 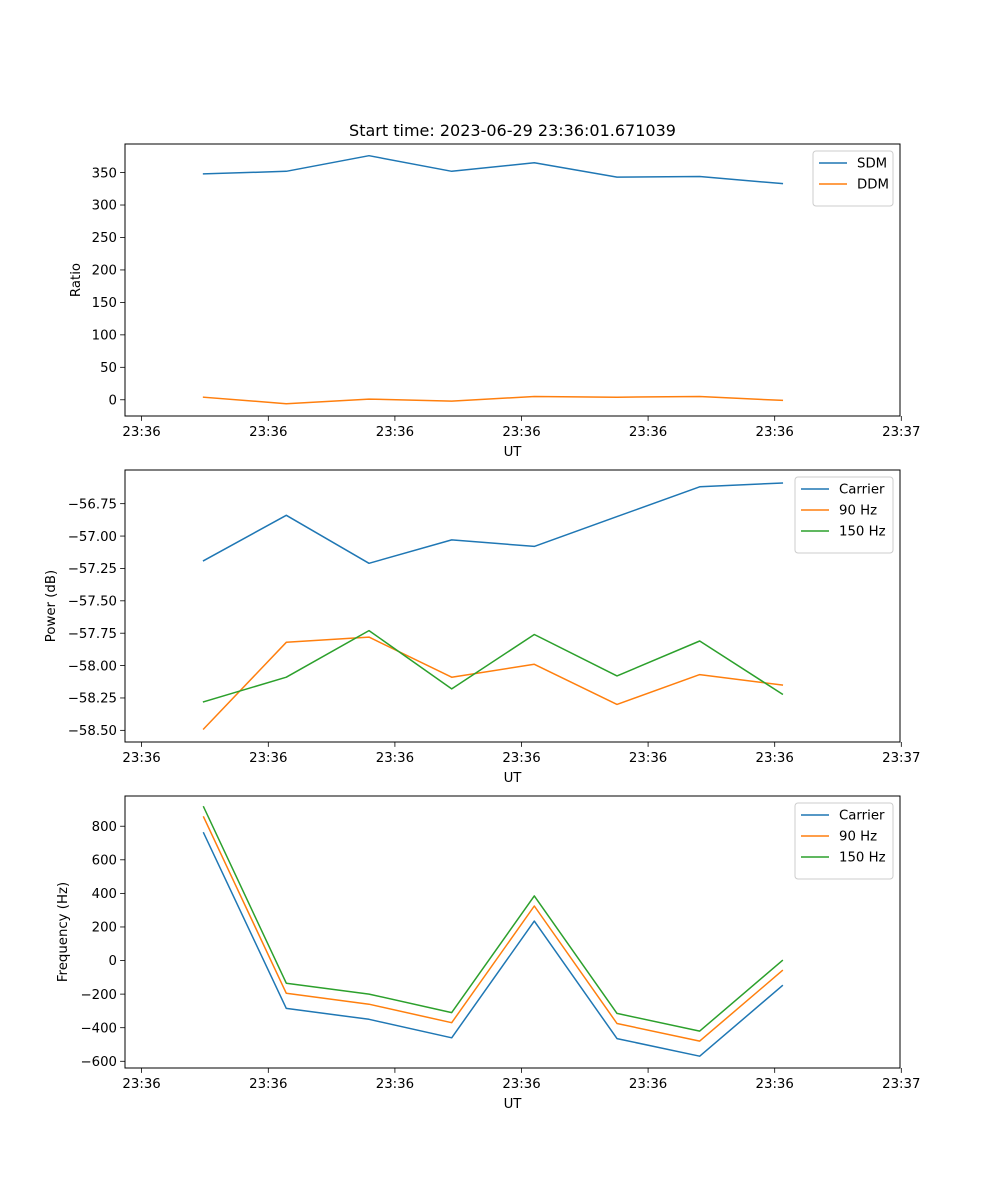 I want to click on series-line-ddm, so click(x=493, y=400).